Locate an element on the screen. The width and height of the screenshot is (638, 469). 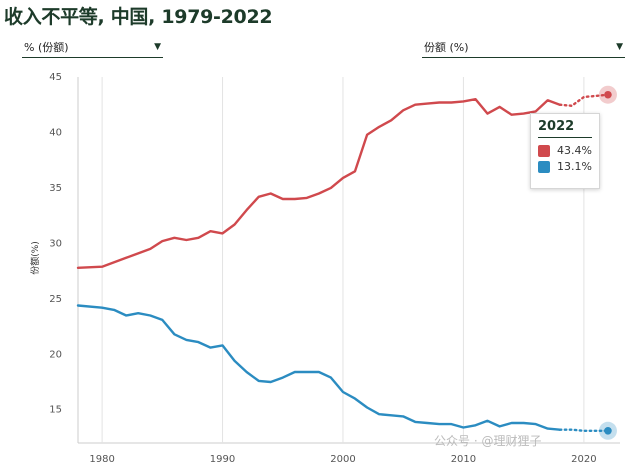
unit-select-left-label: % (份额) is located at coordinates (46, 47).